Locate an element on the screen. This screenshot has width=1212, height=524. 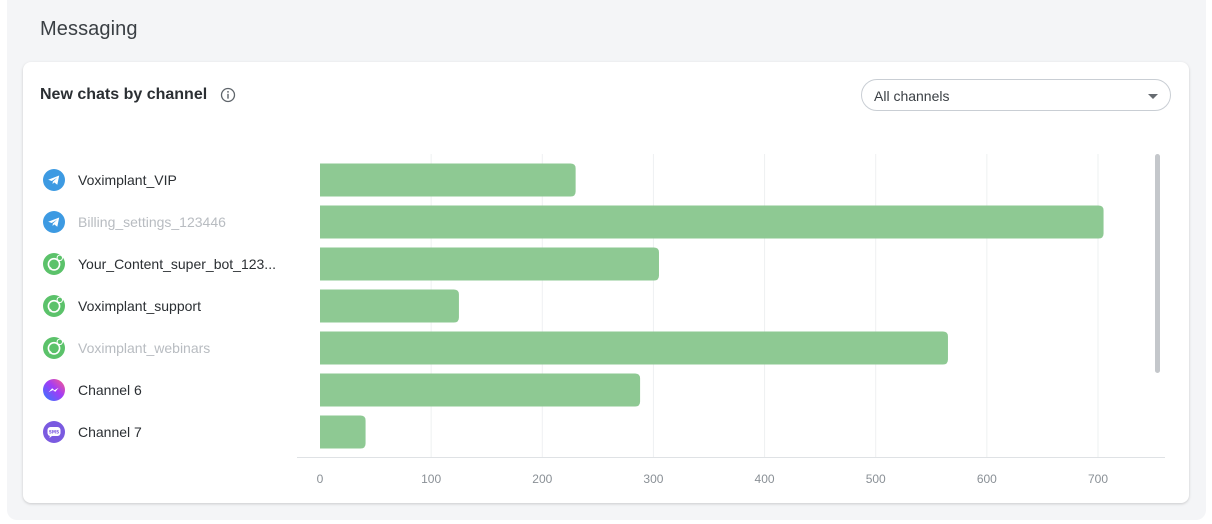
channel-label: Channel 6 is located at coordinates (110, 390).